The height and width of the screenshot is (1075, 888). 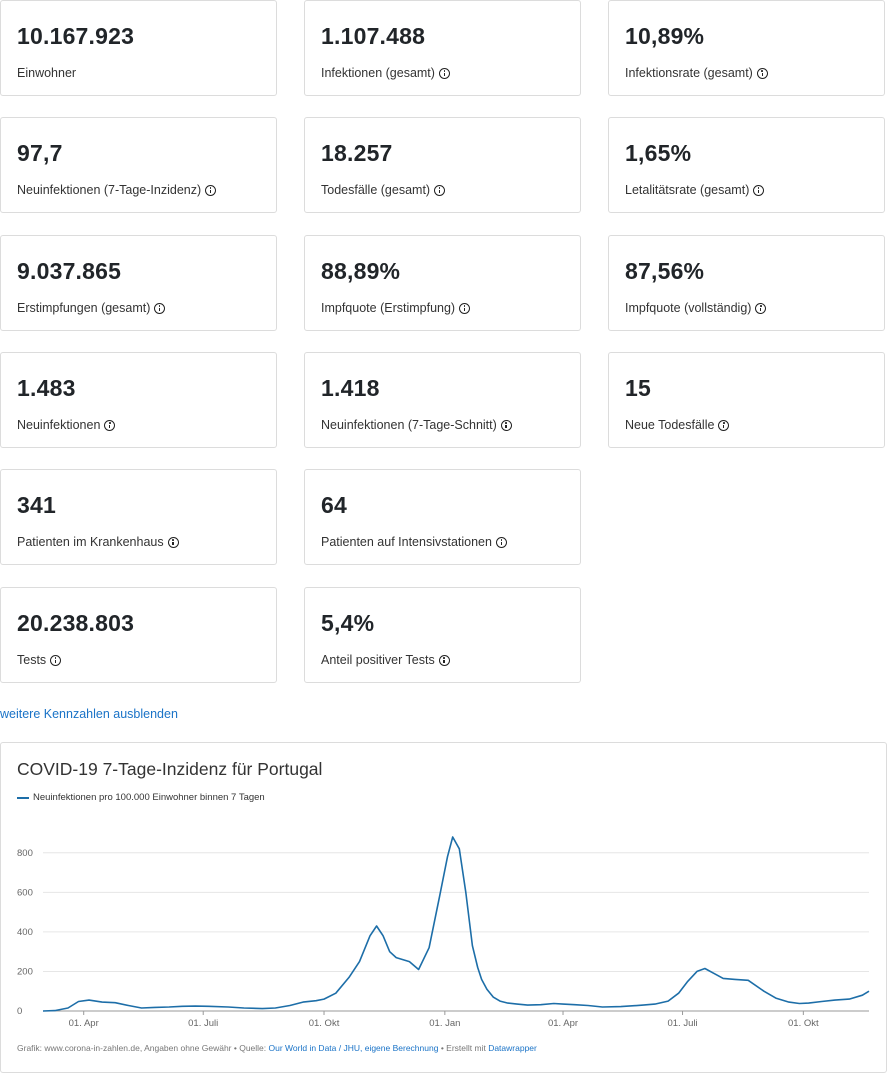 What do you see at coordinates (138, 48) in the screenshot?
I see `stat-card: 10.167.923 Einwohner` at bounding box center [138, 48].